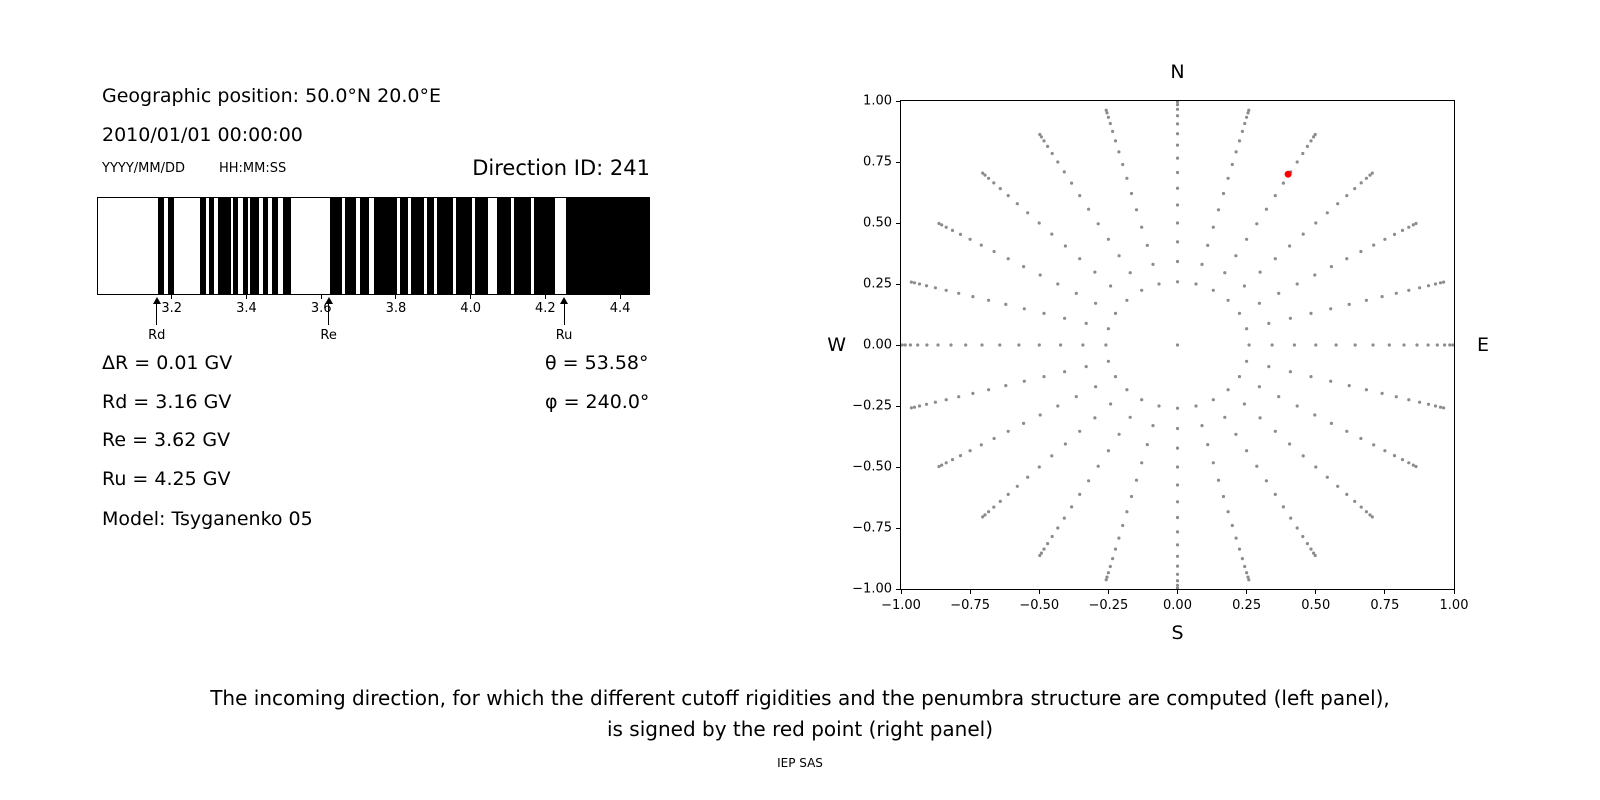 Image resolution: width=1600 pixels, height=800 pixels. What do you see at coordinates (373, 277) in the screenshot?
I see `penumbra-chart: 3.2 3.4 3.6 3.8 4.0 4.2 4.4 Rd Re Ru` at bounding box center [373, 277].